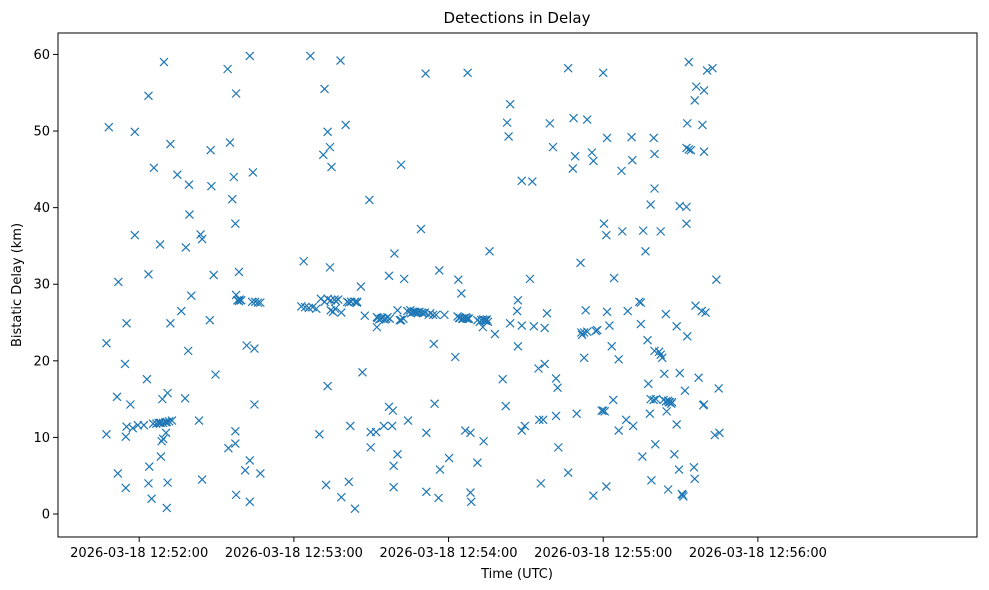  Describe the element at coordinates (41, 361) in the screenshot. I see `y-tick-label: 20` at that location.